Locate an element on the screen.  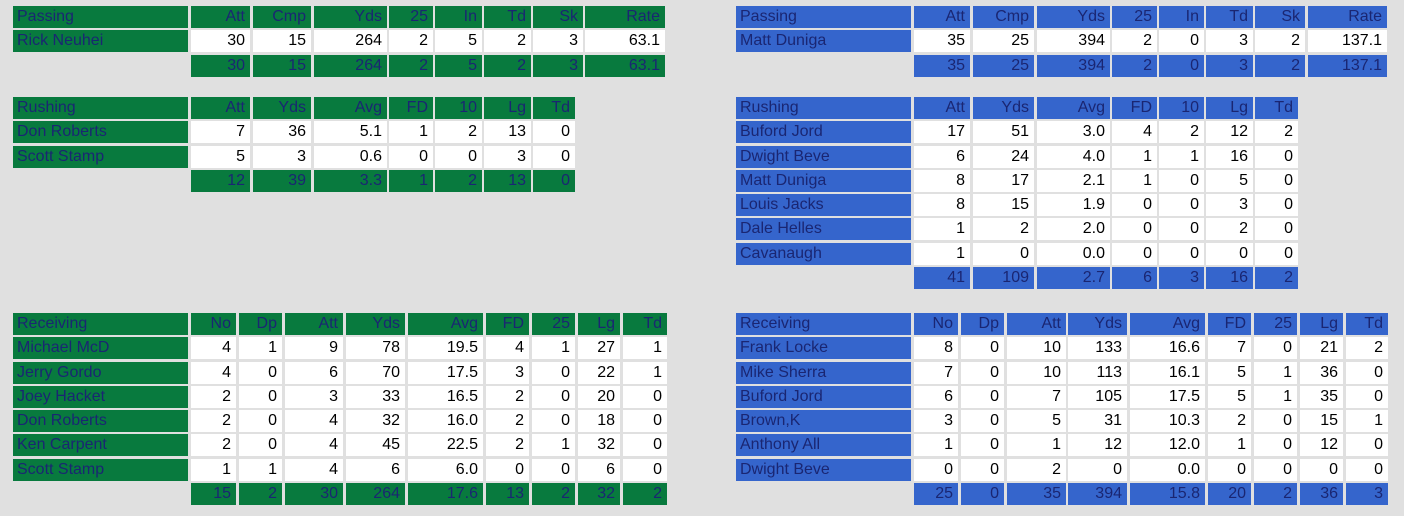
stat-cell: 30 is located at coordinates (220, 41).